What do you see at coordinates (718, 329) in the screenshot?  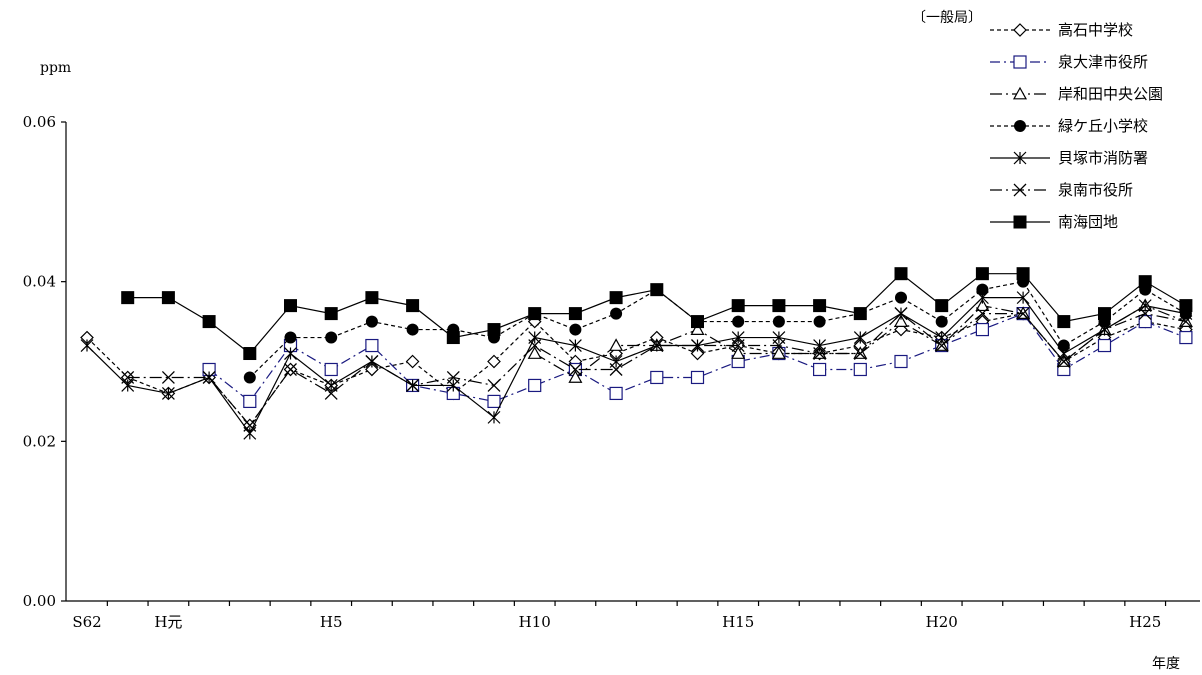 I see `series-line` at bounding box center [718, 329].